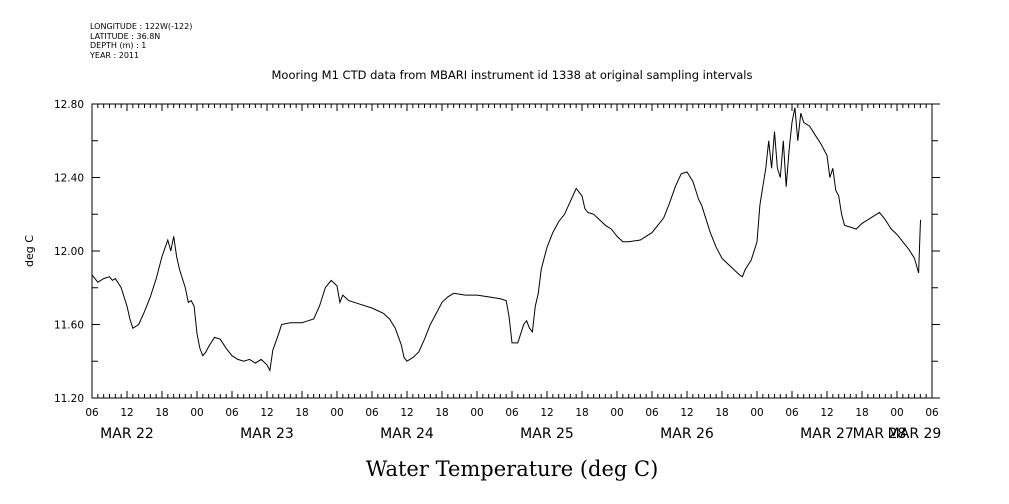 This screenshot has height=504, width=1009. I want to click on x-axis-label: Water Temperature (deg C), so click(512, 469).